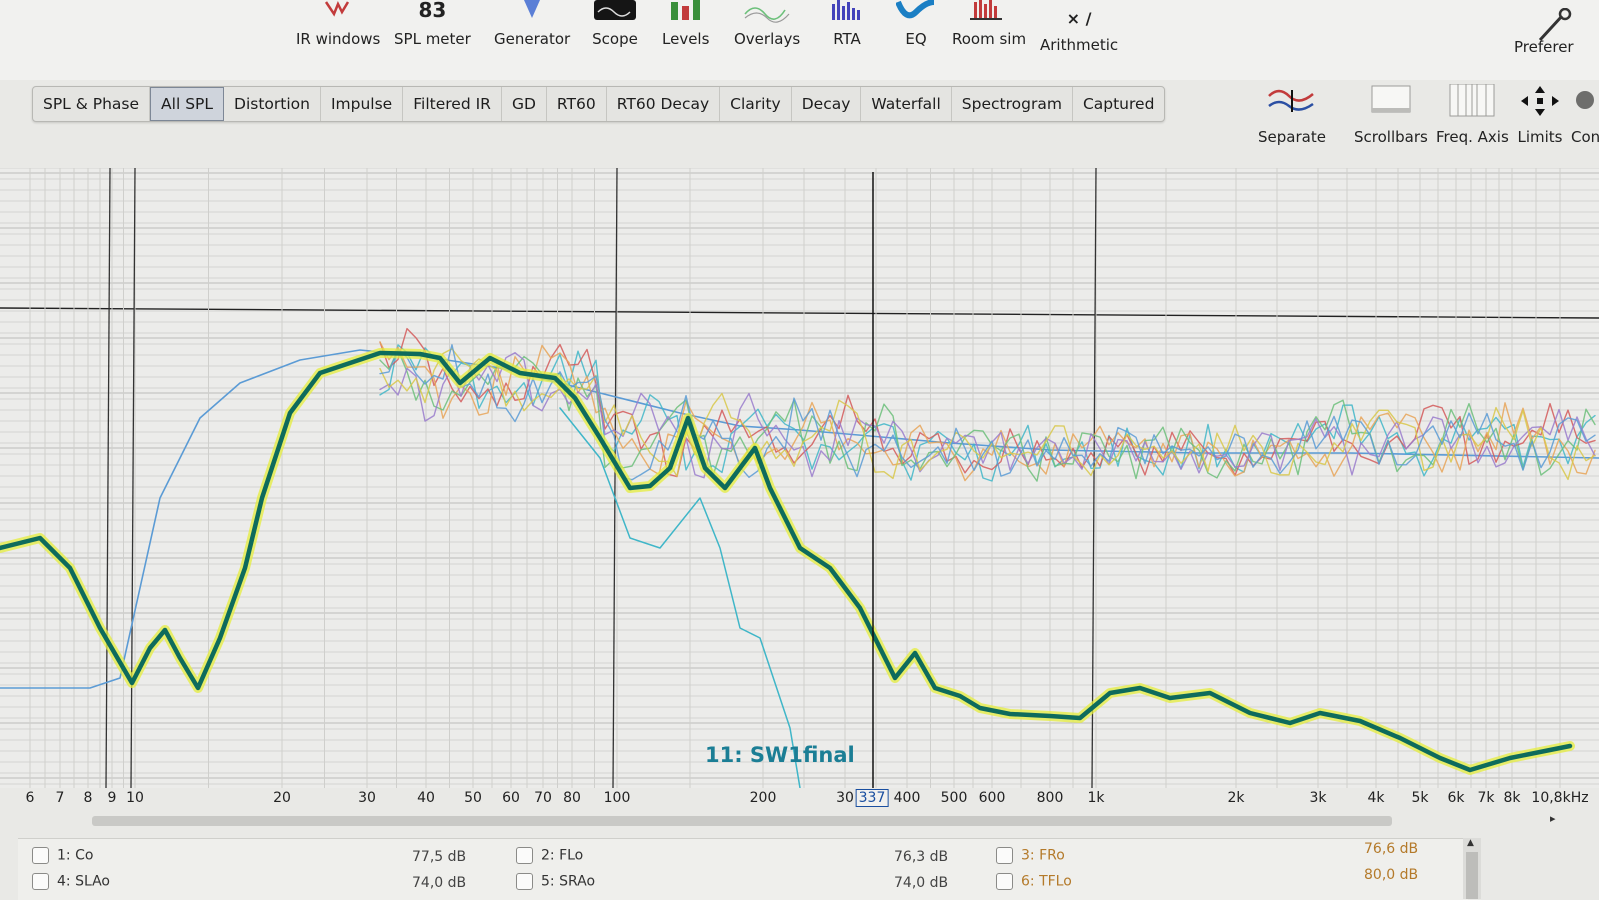  What do you see at coordinates (1079, 27) in the screenshot?
I see `arithmetic-button: × / Arithmetic` at bounding box center [1079, 27].